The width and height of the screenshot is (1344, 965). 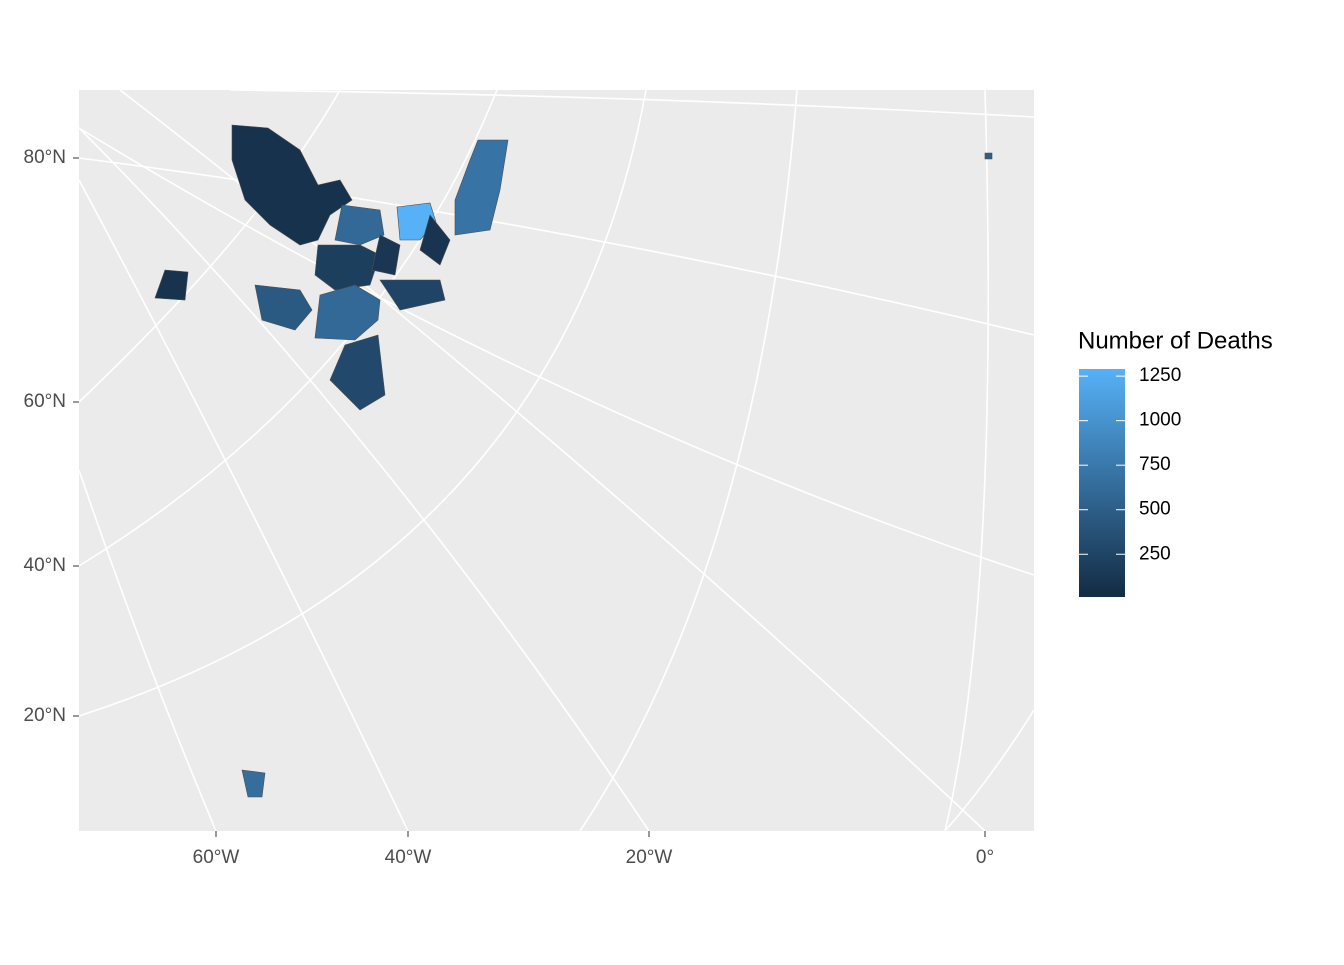 What do you see at coordinates (649, 857) in the screenshot?
I see `x-tick-label: 20°W` at bounding box center [649, 857].